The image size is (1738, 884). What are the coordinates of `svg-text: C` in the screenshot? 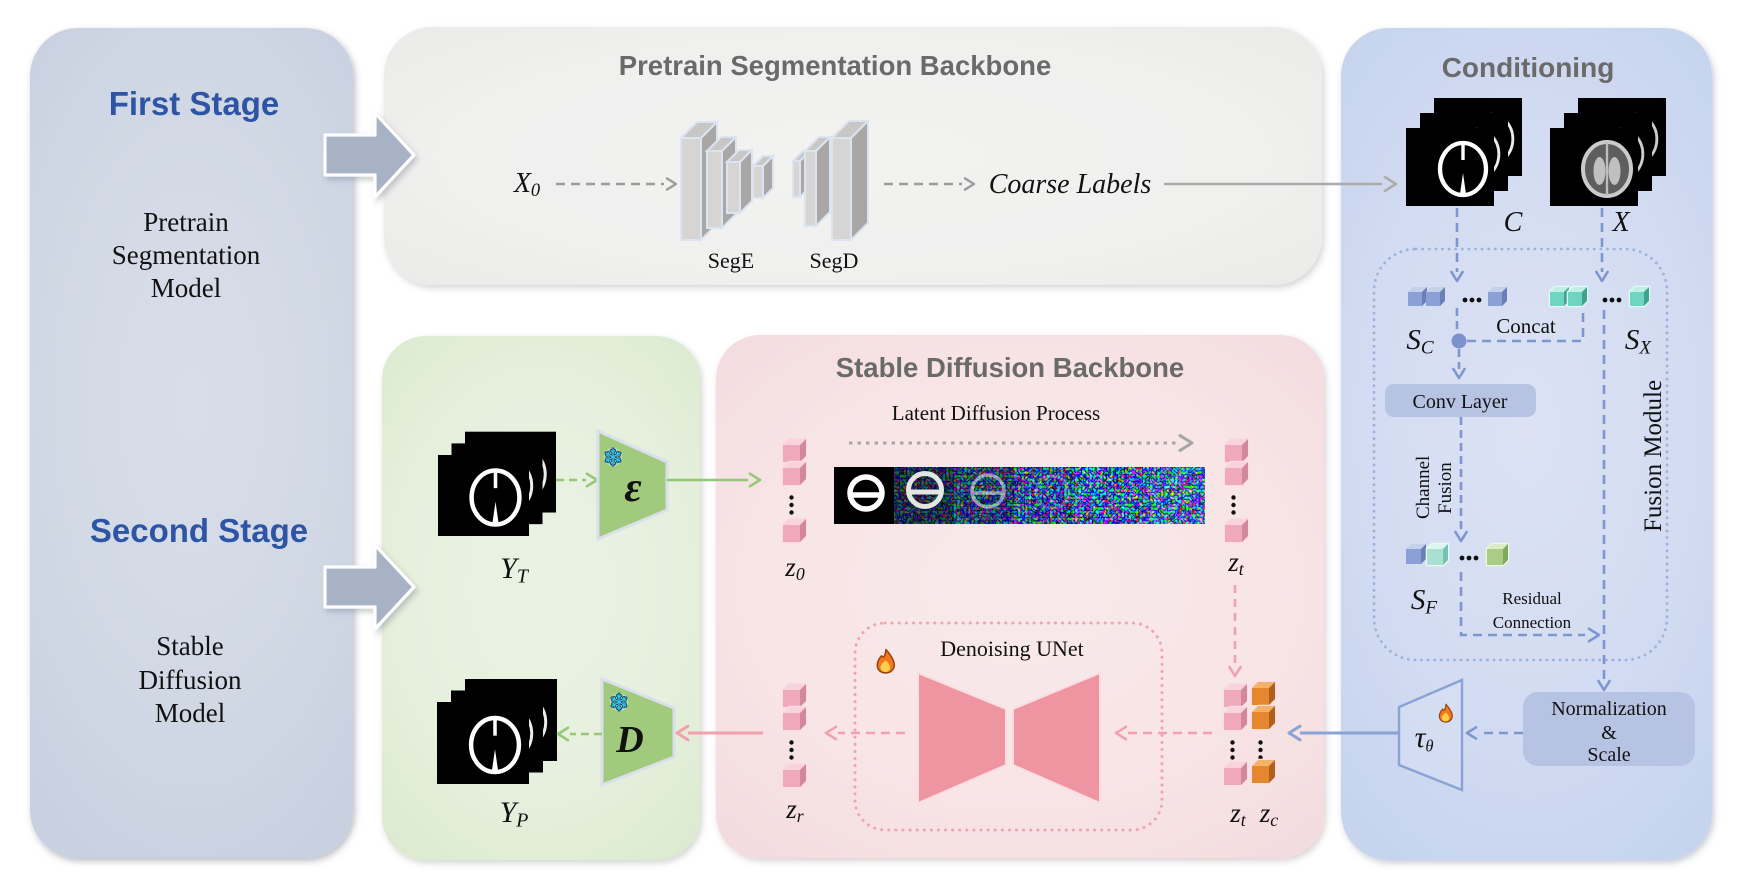 It's located at (1513, 222).